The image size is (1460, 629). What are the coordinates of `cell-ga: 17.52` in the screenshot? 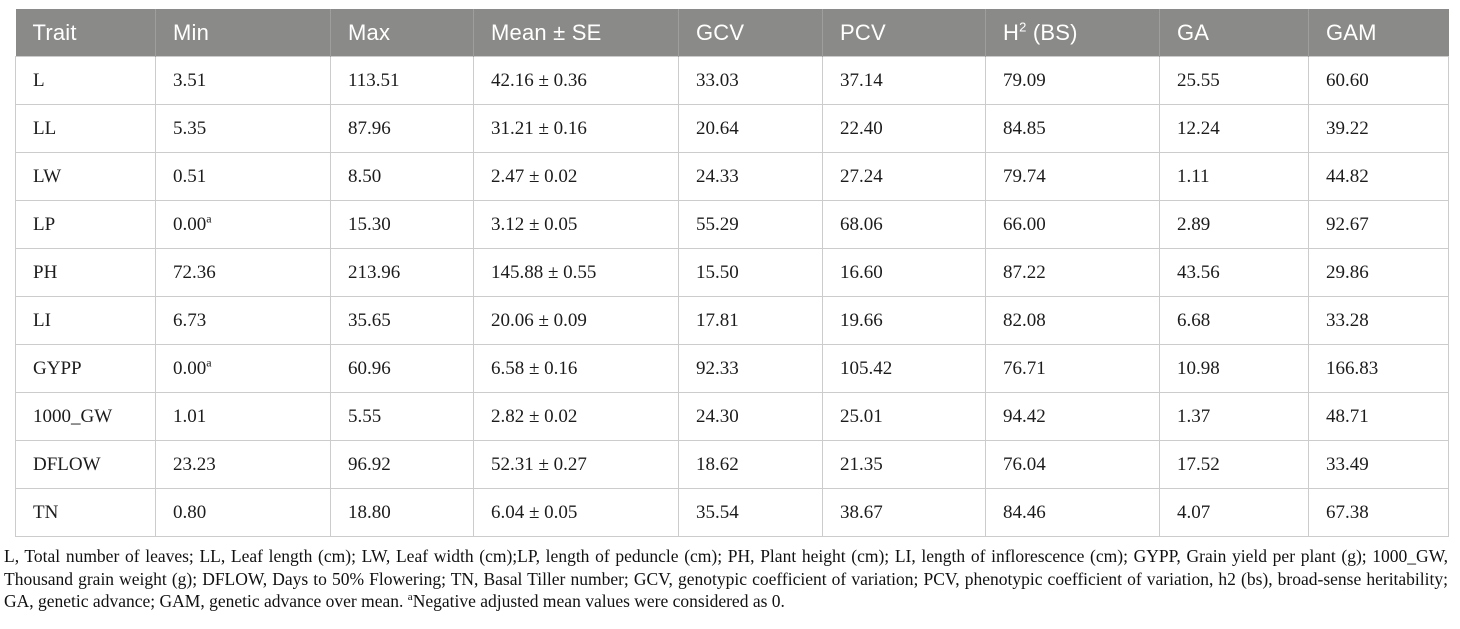 It's located at (1234, 464).